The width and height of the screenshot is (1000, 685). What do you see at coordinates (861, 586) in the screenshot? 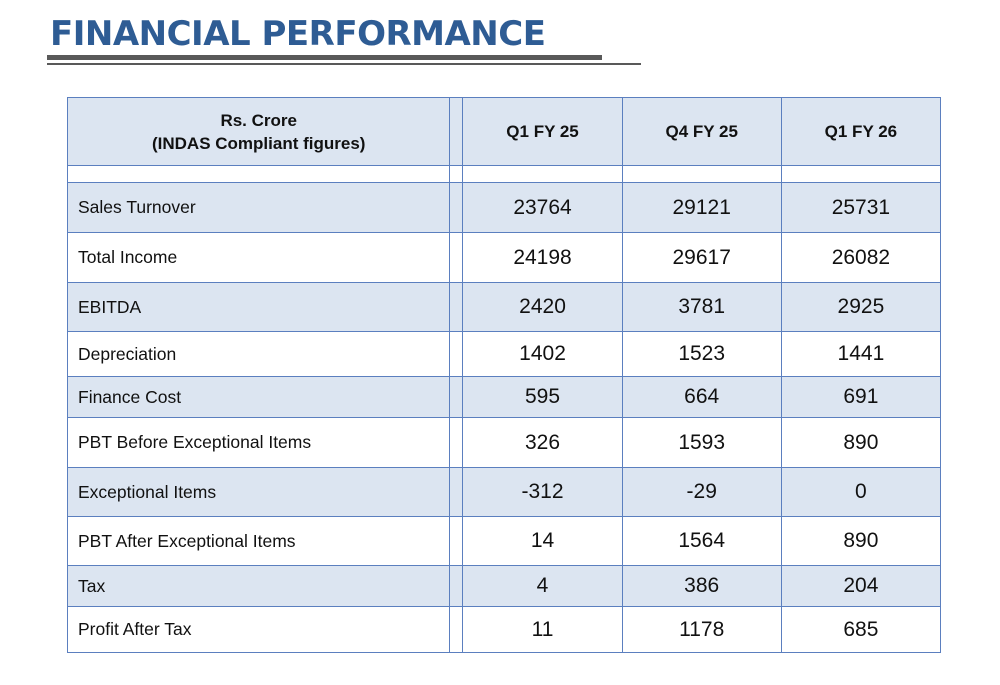
I see `cell-value: 204` at bounding box center [861, 586].